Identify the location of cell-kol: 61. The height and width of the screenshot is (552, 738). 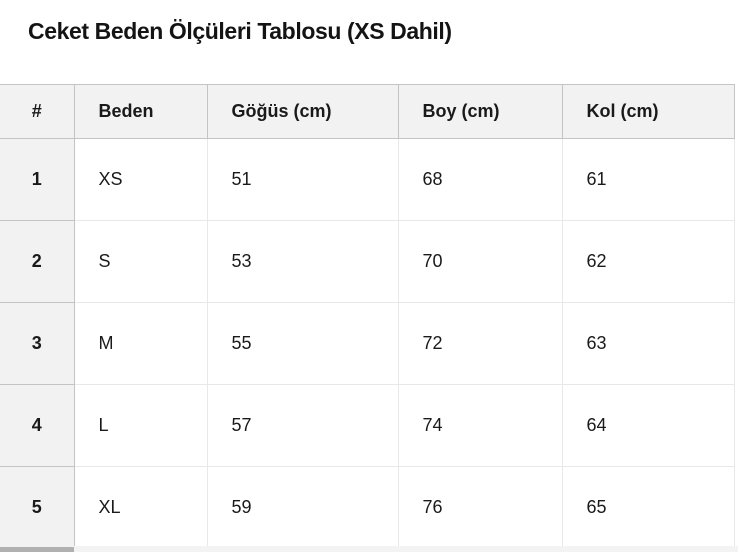
(648, 179).